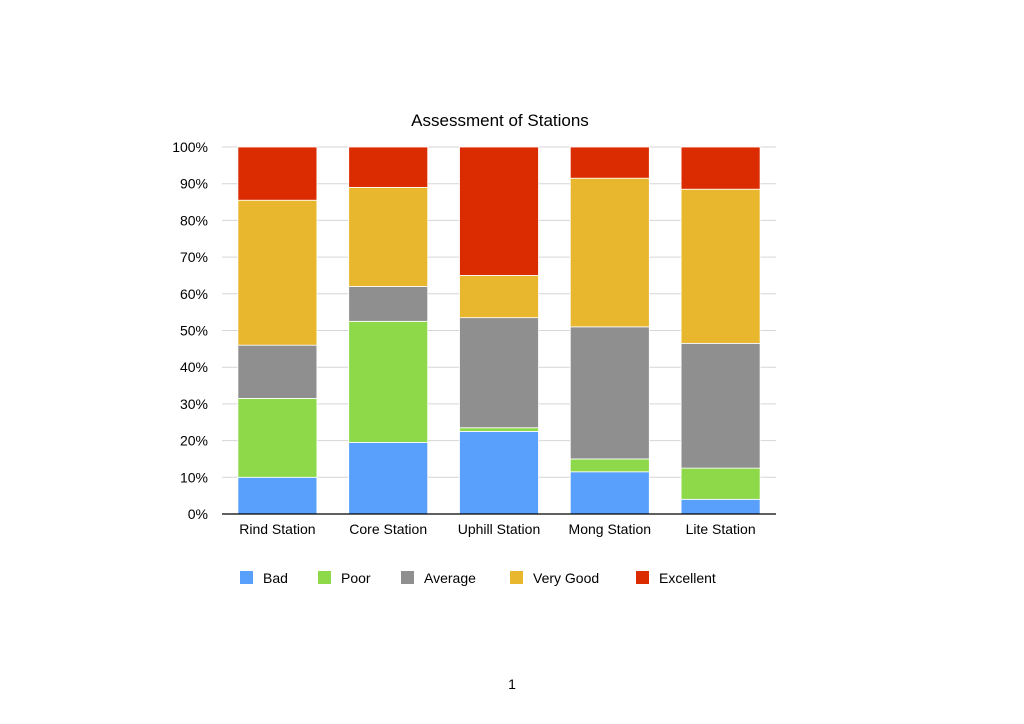  I want to click on page-number: 1, so click(512, 684).